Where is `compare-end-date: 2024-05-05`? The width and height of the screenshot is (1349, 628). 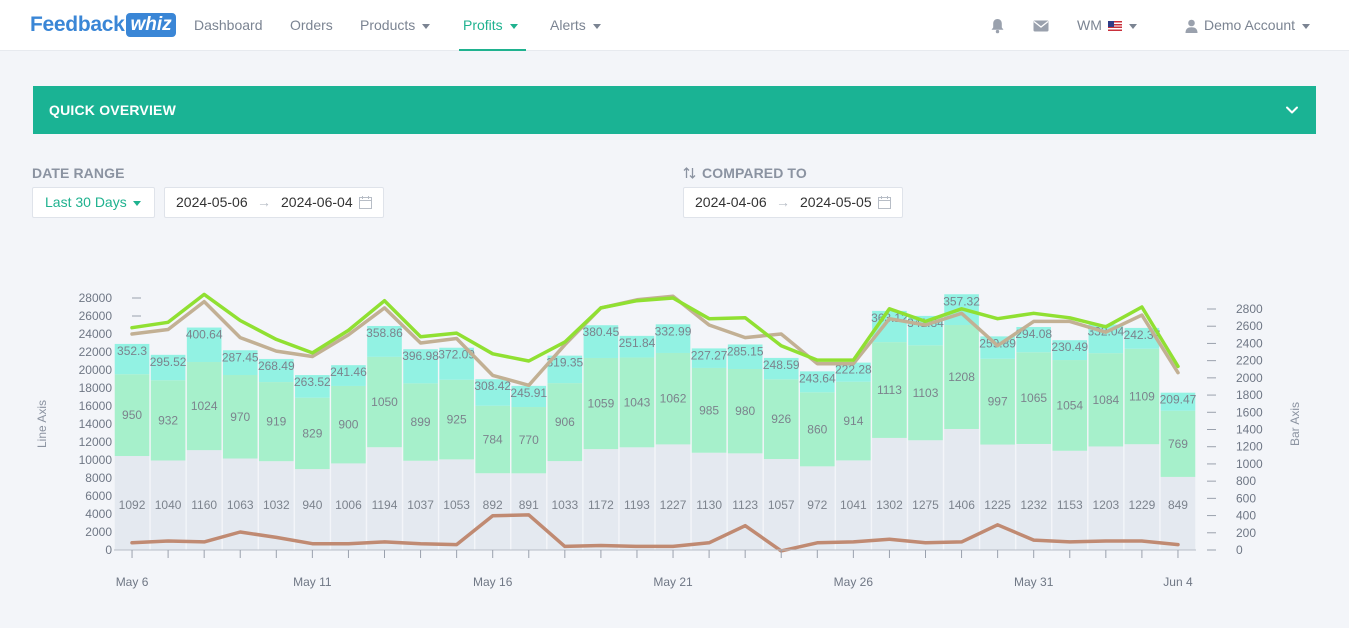 compare-end-date: 2024-05-05 is located at coordinates (836, 202).